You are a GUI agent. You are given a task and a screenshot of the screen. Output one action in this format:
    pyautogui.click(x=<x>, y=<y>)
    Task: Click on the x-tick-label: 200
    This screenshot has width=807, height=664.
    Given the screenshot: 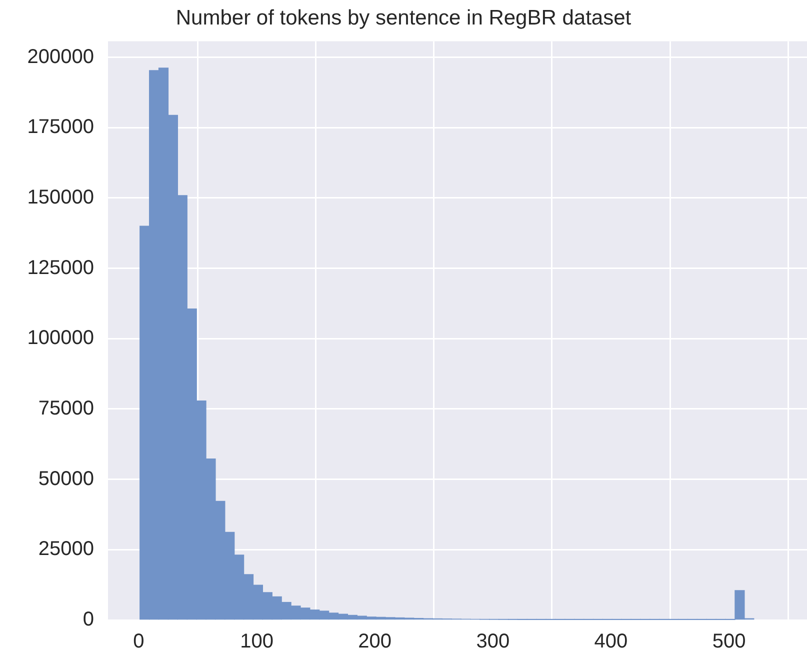 What is the action you would take?
    pyautogui.click(x=375, y=641)
    